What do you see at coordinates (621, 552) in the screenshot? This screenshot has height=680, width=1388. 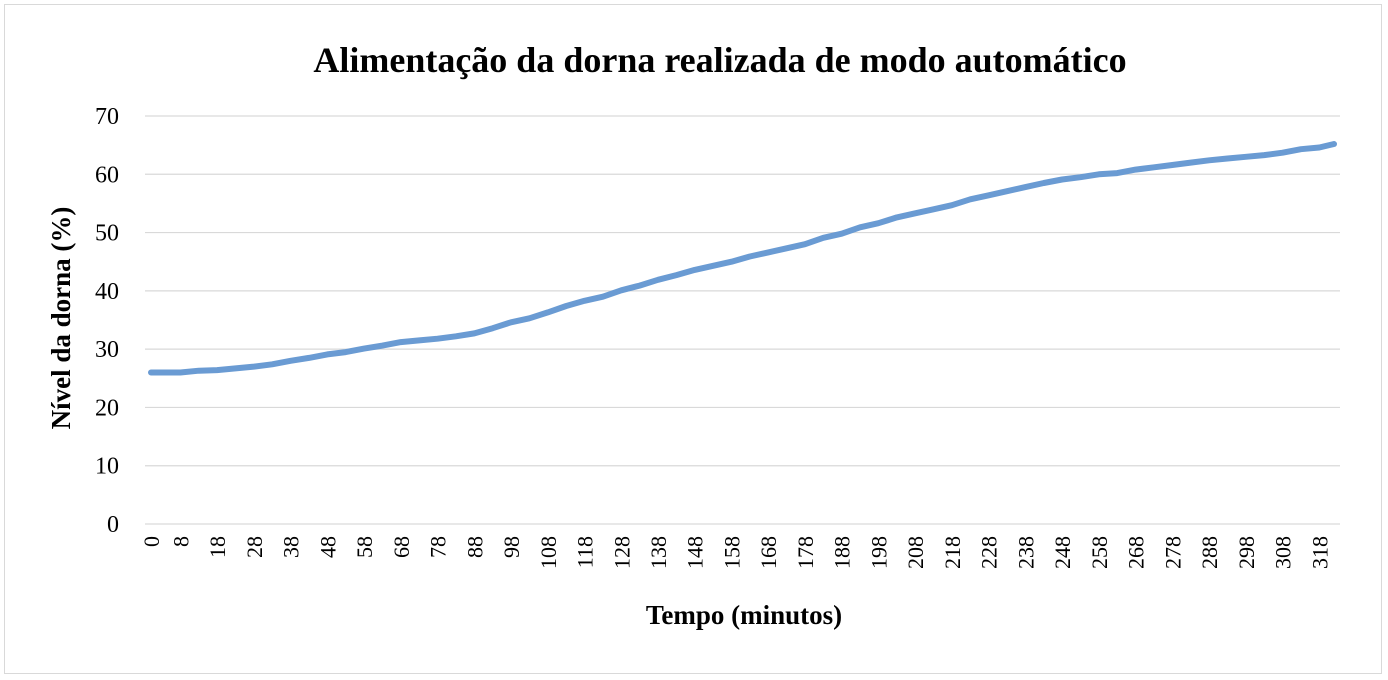 I see `x-tick-label: 128` at bounding box center [621, 552].